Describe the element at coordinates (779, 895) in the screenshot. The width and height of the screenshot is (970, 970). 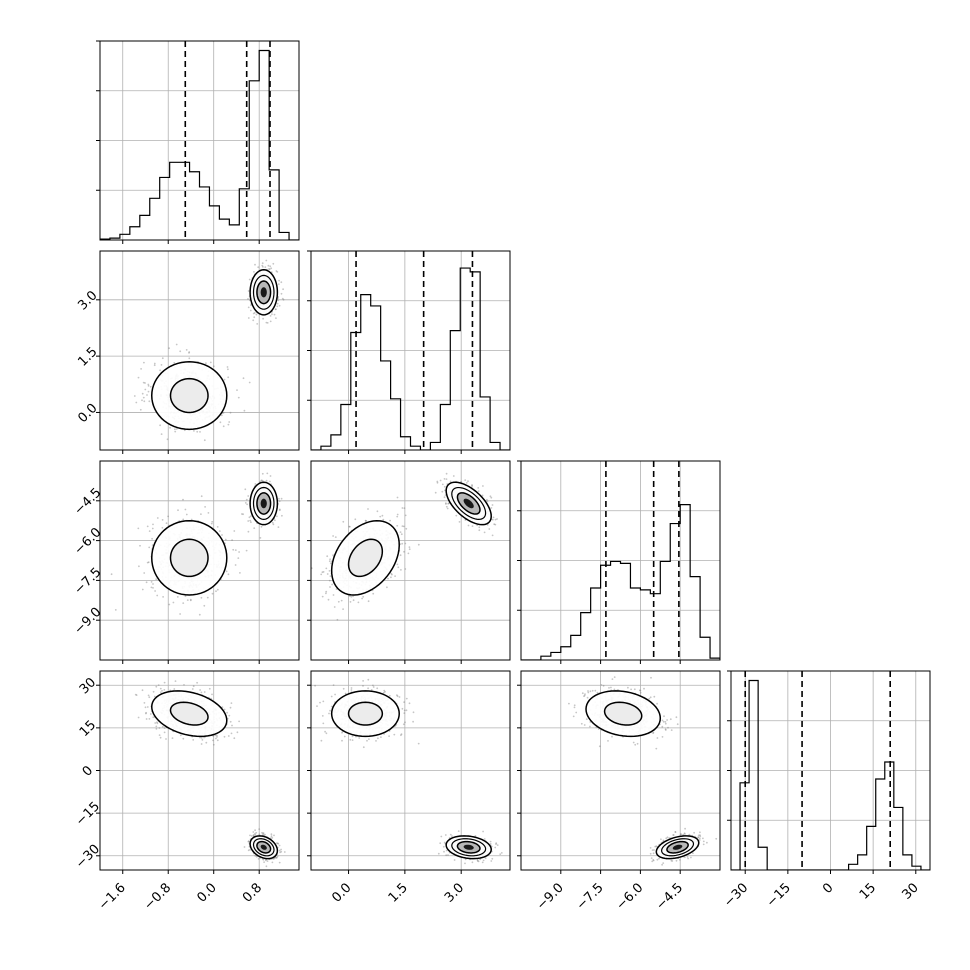
I see `x-tick-label: −15` at that location.